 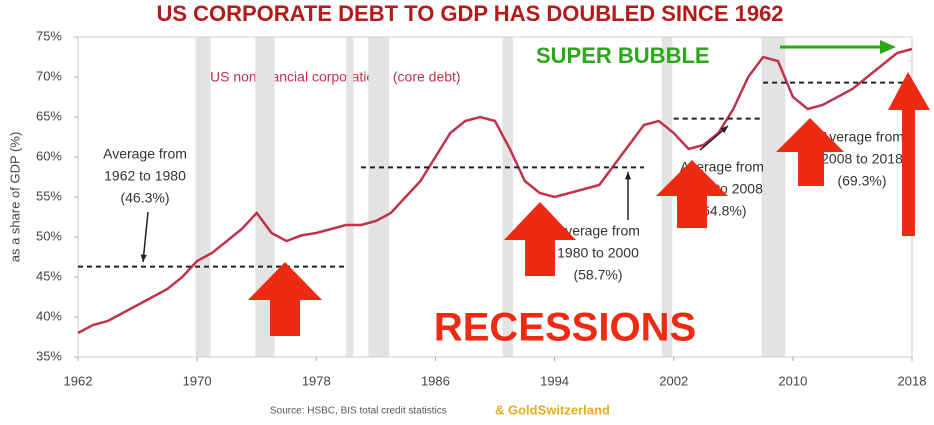 I want to click on average-label: (64.8%), so click(x=721, y=211).